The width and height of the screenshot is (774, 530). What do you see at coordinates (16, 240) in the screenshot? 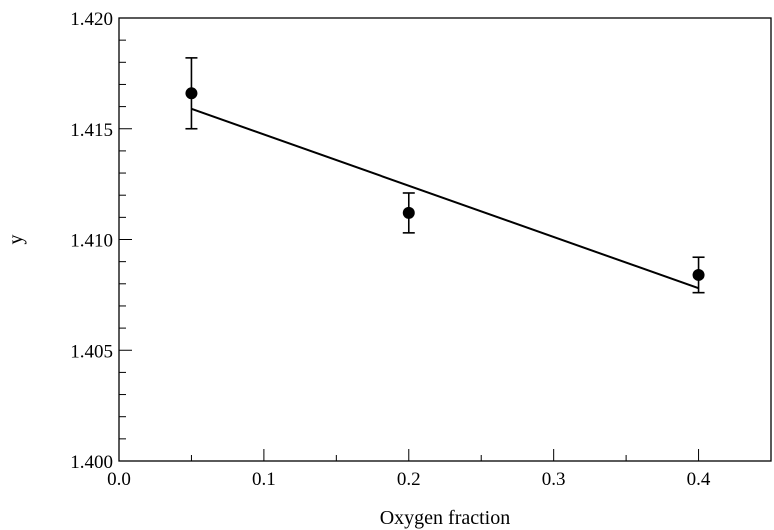
I see `y-axis-label: y` at bounding box center [16, 240].